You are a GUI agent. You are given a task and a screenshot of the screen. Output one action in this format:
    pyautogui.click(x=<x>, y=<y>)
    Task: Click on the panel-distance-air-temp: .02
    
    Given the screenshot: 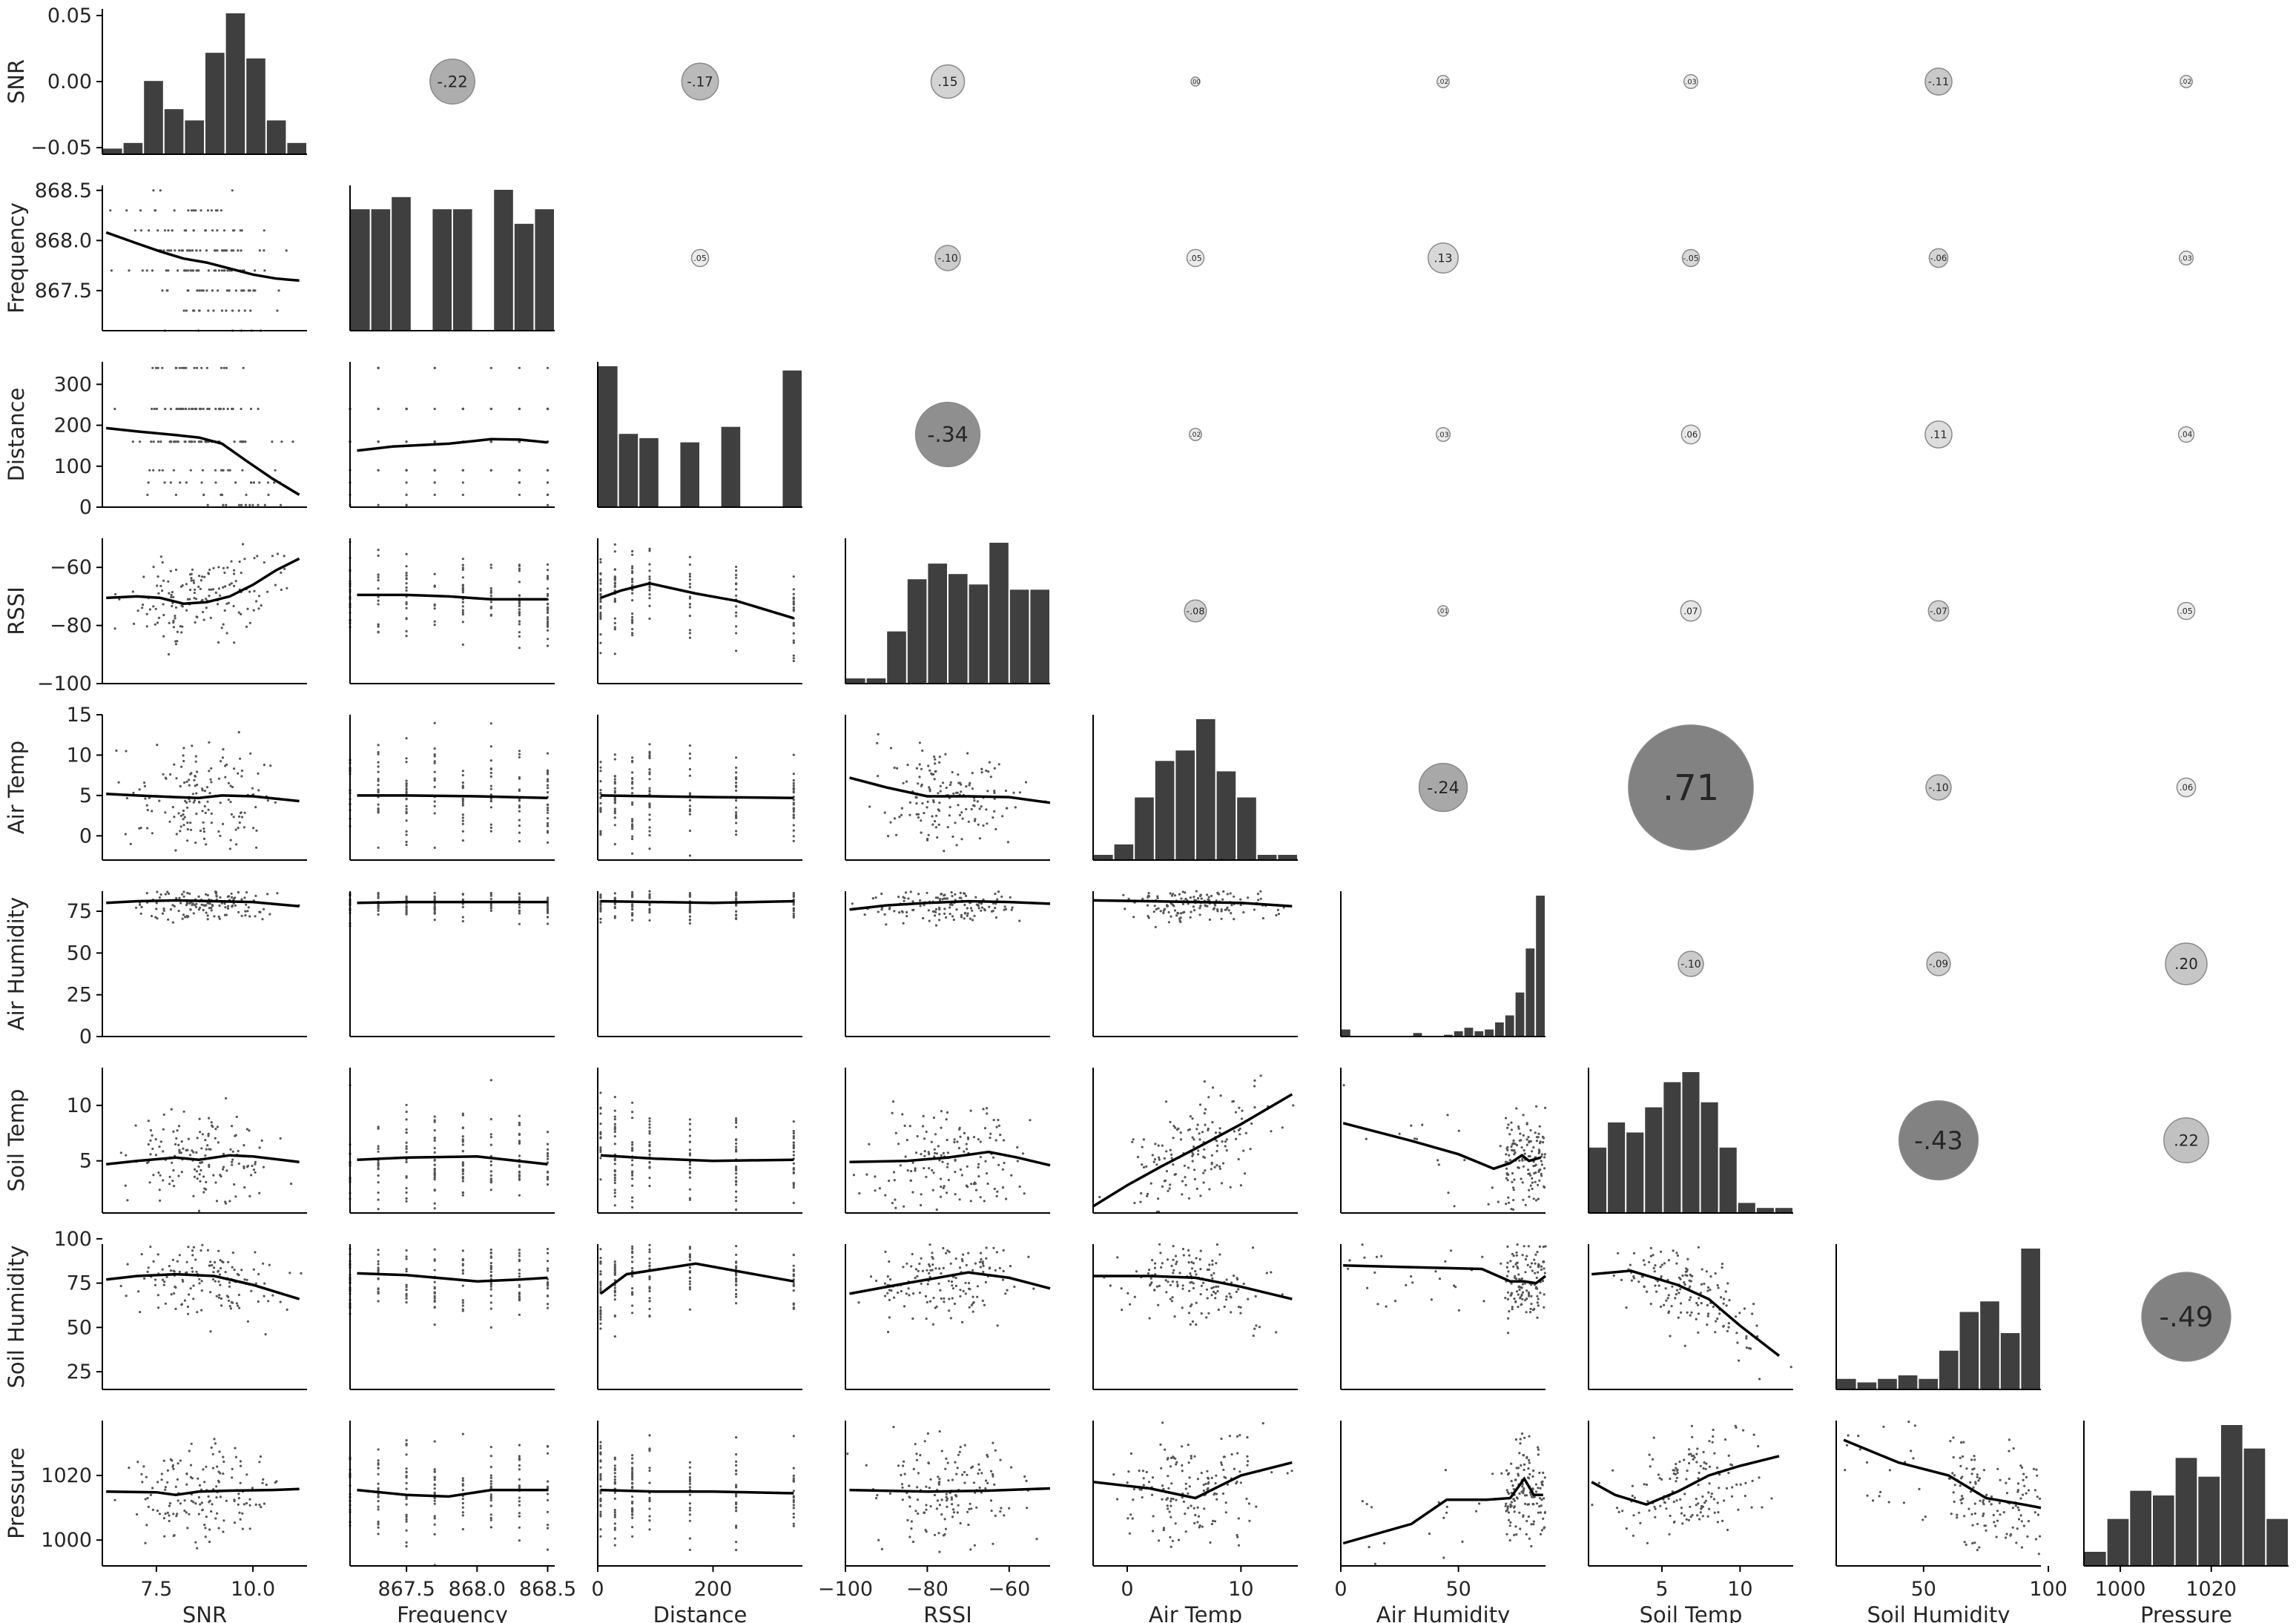 What is the action you would take?
    pyautogui.click(x=1195, y=434)
    